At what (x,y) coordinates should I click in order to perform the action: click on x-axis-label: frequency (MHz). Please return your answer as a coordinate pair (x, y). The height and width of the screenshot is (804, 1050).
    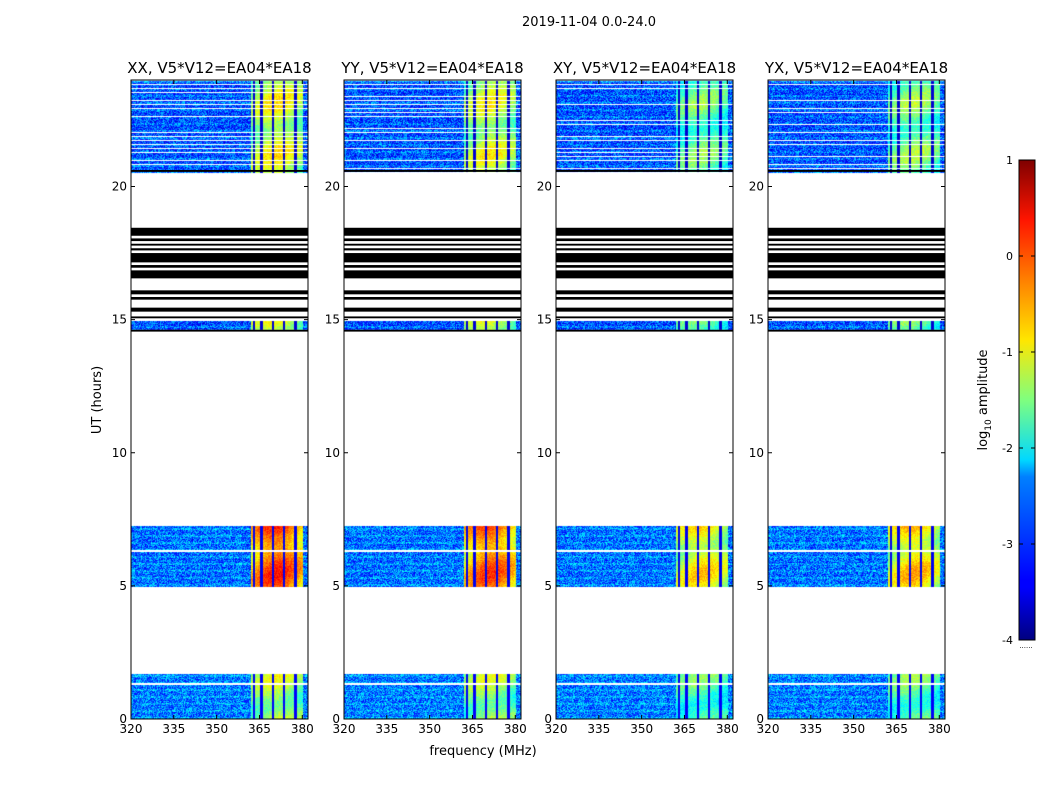
    Looking at the image, I should click on (482, 751).